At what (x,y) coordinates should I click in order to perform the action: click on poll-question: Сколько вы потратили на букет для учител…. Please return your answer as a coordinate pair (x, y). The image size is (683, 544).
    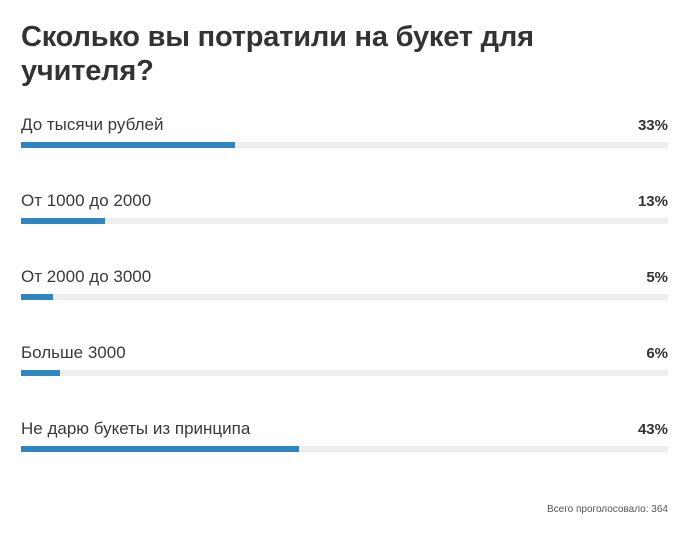
    Looking at the image, I should click on (277, 54).